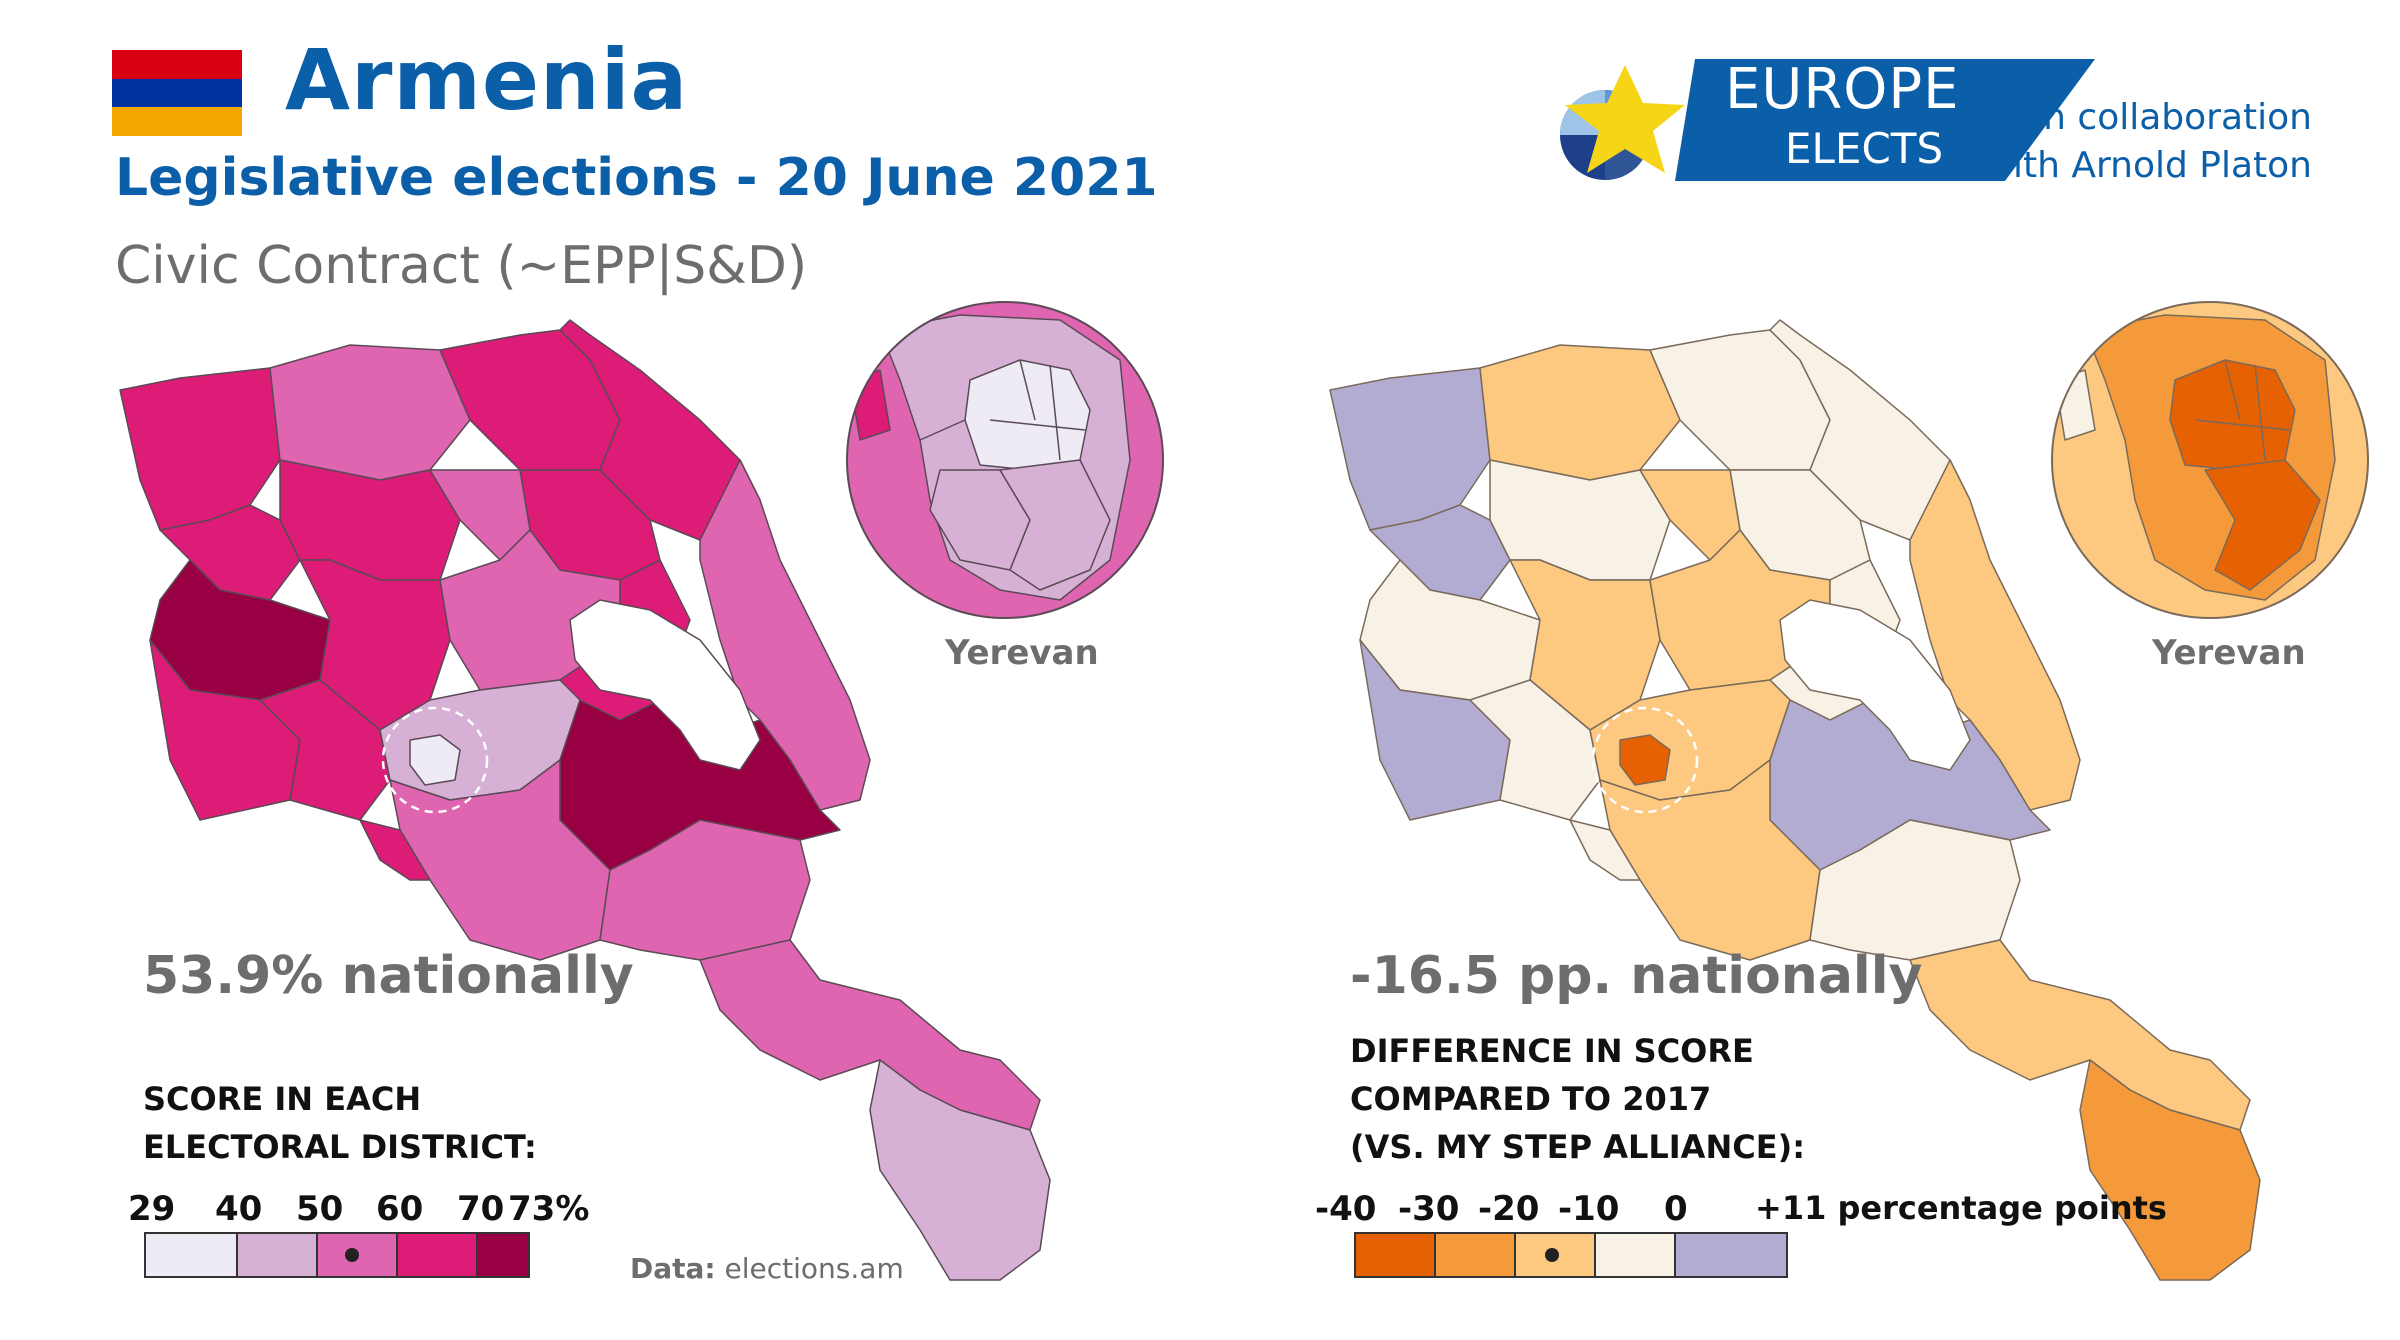  I want to click on district-aragats-south, so click(325, 750).